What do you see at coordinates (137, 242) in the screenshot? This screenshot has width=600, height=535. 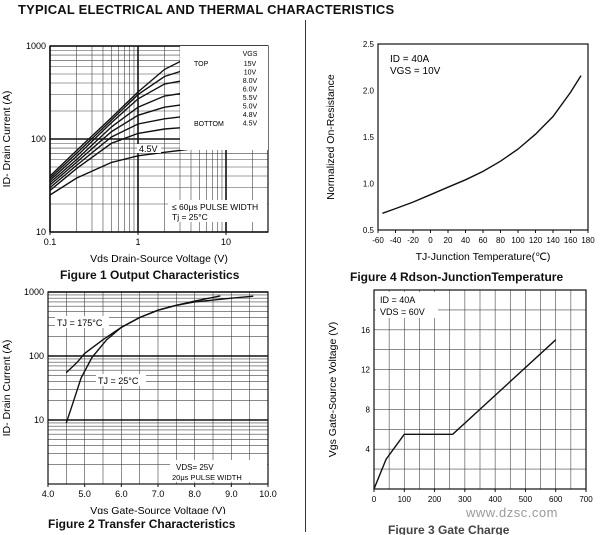 I see `x-tick-label: 1` at bounding box center [137, 242].